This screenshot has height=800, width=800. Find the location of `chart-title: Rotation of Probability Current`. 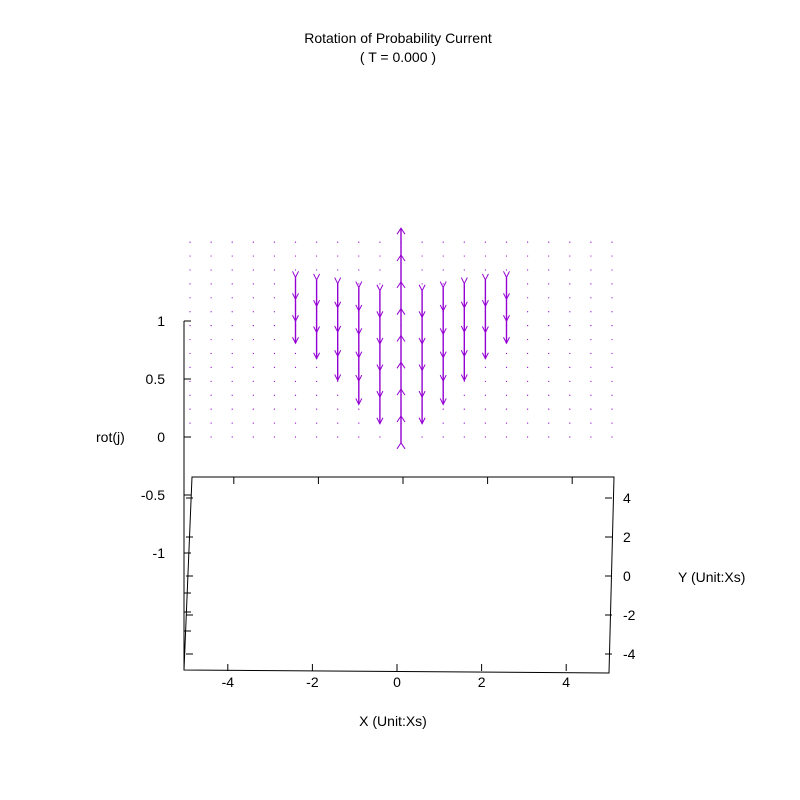

chart-title: Rotation of Probability Current is located at coordinates (398, 38).